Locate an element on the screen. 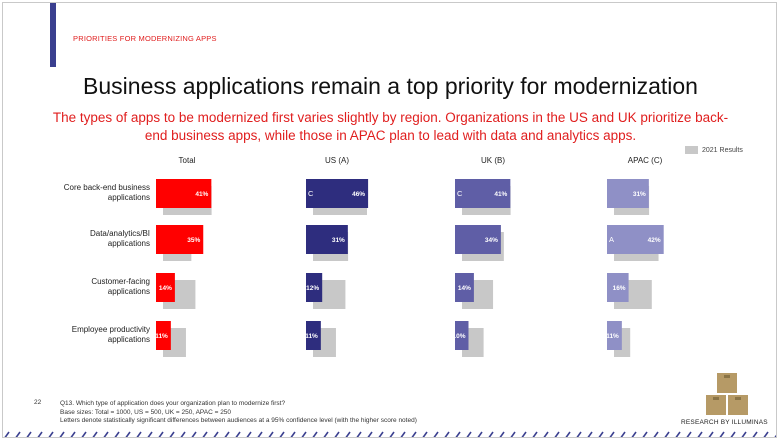  data-label: 35% is located at coordinates (193, 240).